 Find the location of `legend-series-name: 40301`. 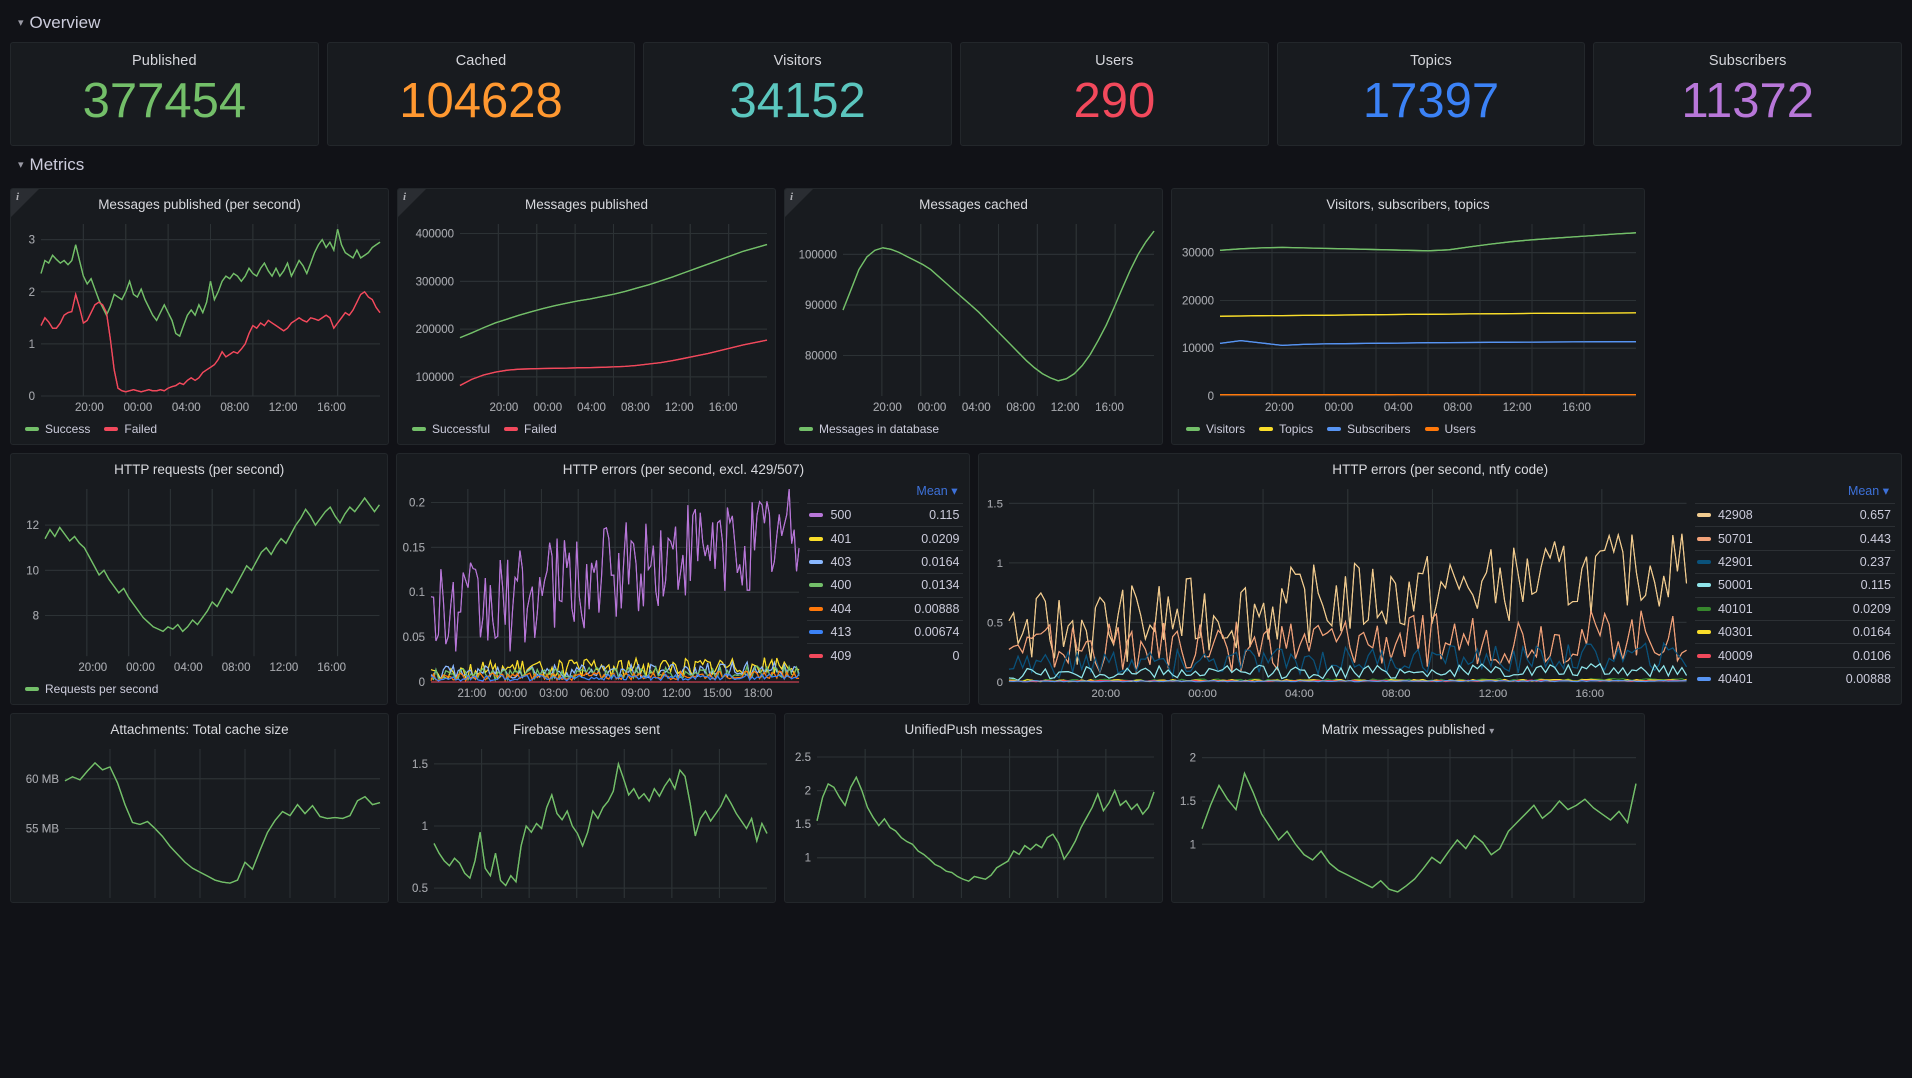

legend-series-name: 40301 is located at coordinates (1735, 632).